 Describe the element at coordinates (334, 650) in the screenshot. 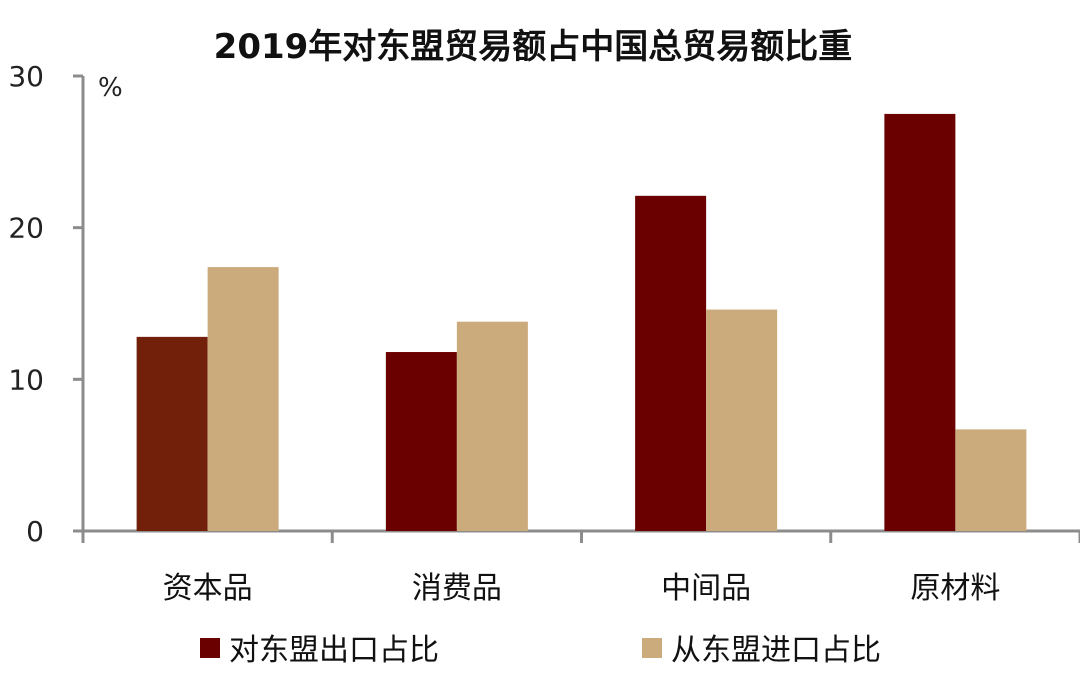

I see `legend-label: 对东盟出口占比` at that location.